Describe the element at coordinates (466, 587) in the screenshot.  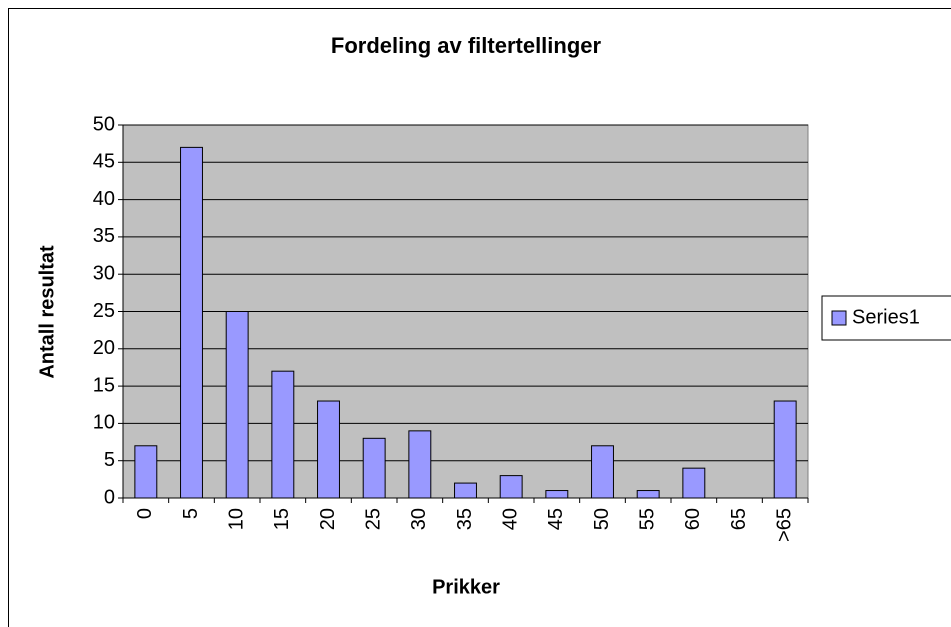
I see `x-axis-title: Prikker` at that location.